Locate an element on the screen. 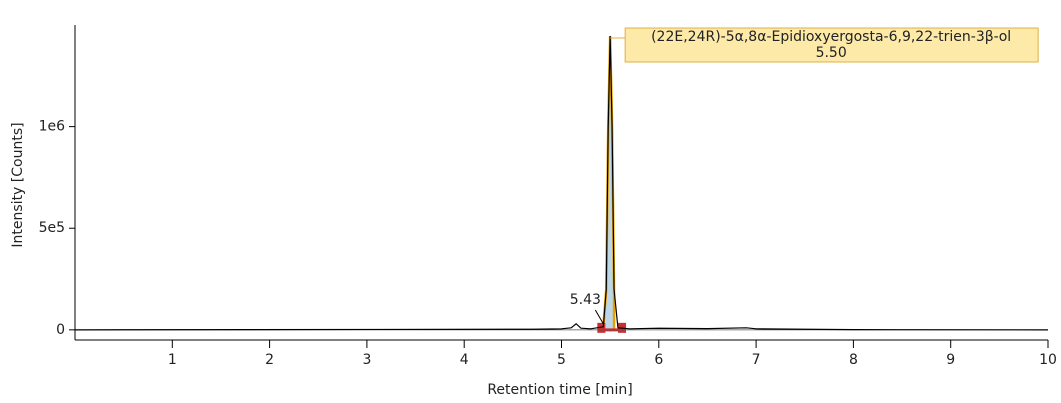  x-tick-label: 5 is located at coordinates (561, 360).